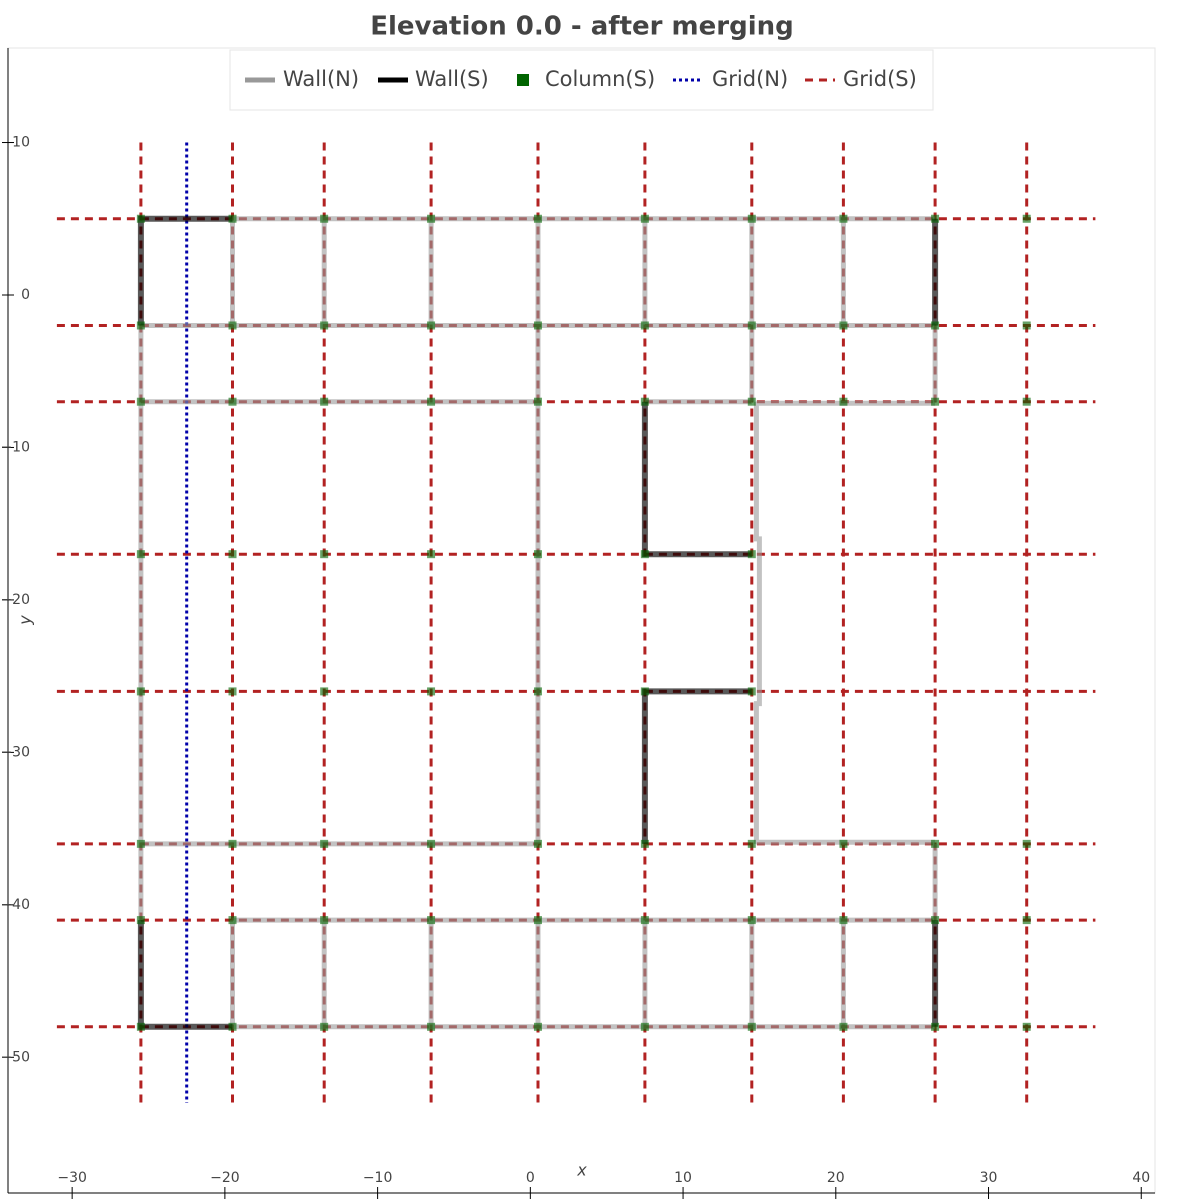  Describe the element at coordinates (321, 79) in the screenshot. I see `legend-label: Wall(N)` at that location.